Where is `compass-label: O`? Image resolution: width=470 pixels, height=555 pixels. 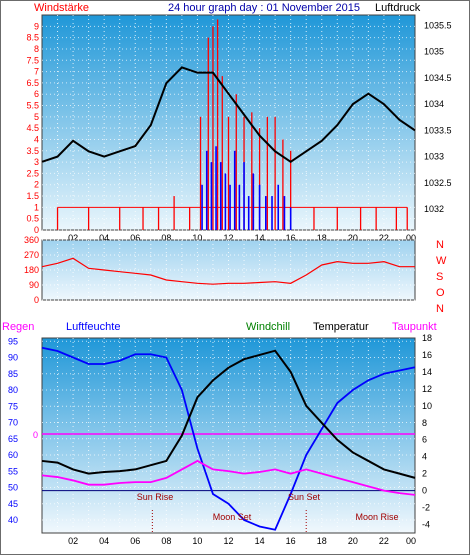
compass-label: O is located at coordinates (440, 293).